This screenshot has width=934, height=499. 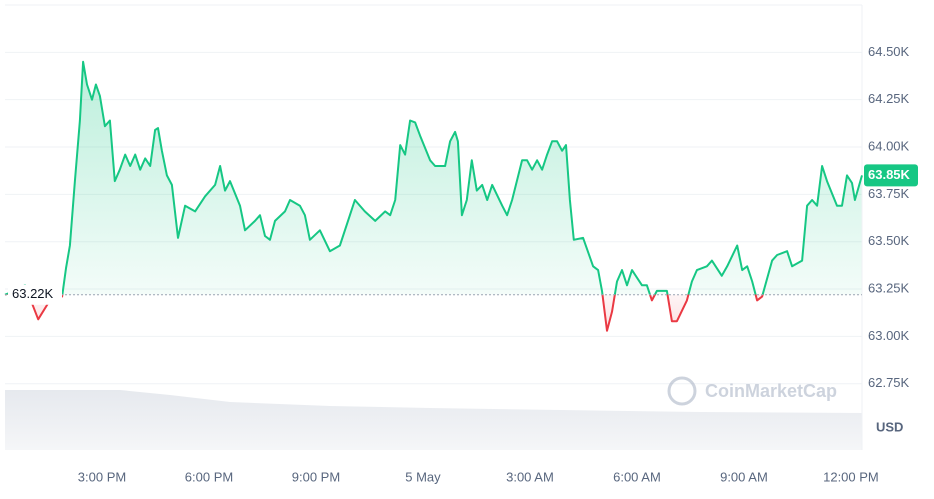 I want to click on x-tick-label: 9:00 AM, so click(x=744, y=476).